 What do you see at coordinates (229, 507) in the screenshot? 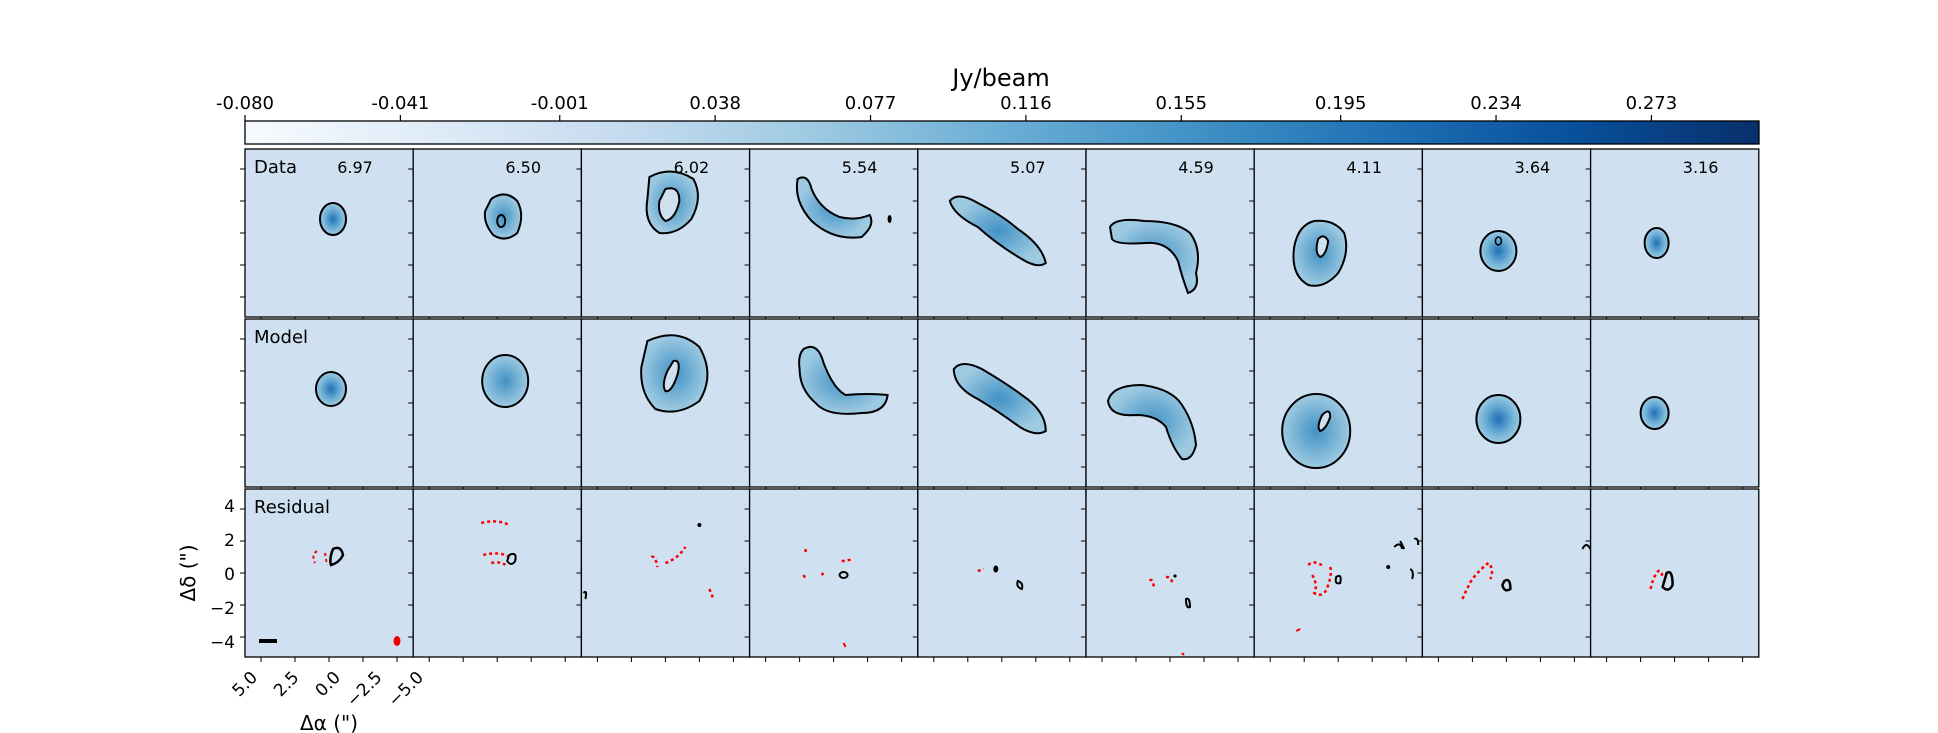
I see `y-tick-label: 4` at bounding box center [229, 507].